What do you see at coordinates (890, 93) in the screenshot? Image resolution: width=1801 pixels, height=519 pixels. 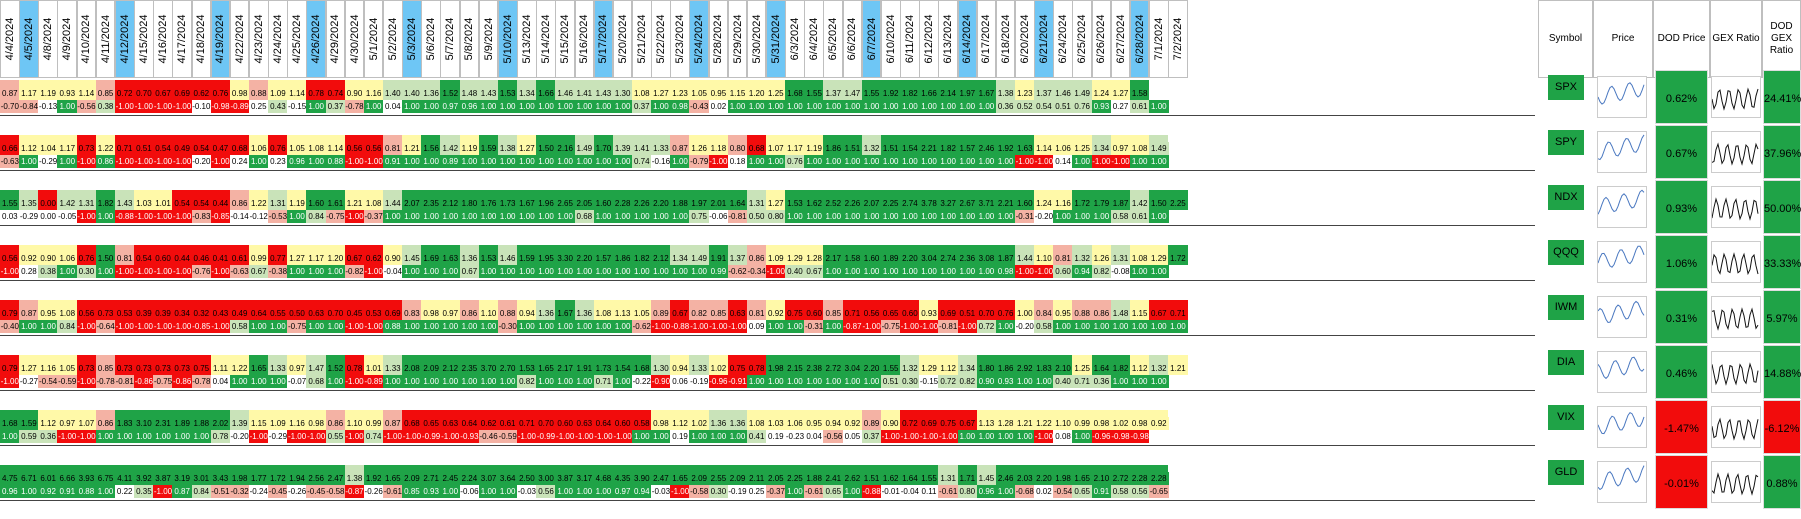 I see `gex-ratio-cell: 1.92` at bounding box center [890, 93].